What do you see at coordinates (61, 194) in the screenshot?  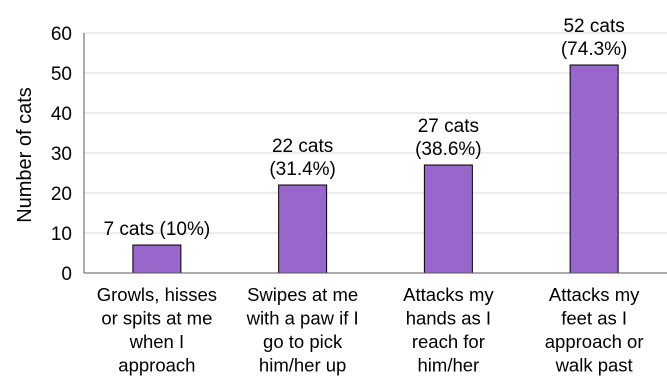 I see `y-tick-label: 20` at bounding box center [61, 194].